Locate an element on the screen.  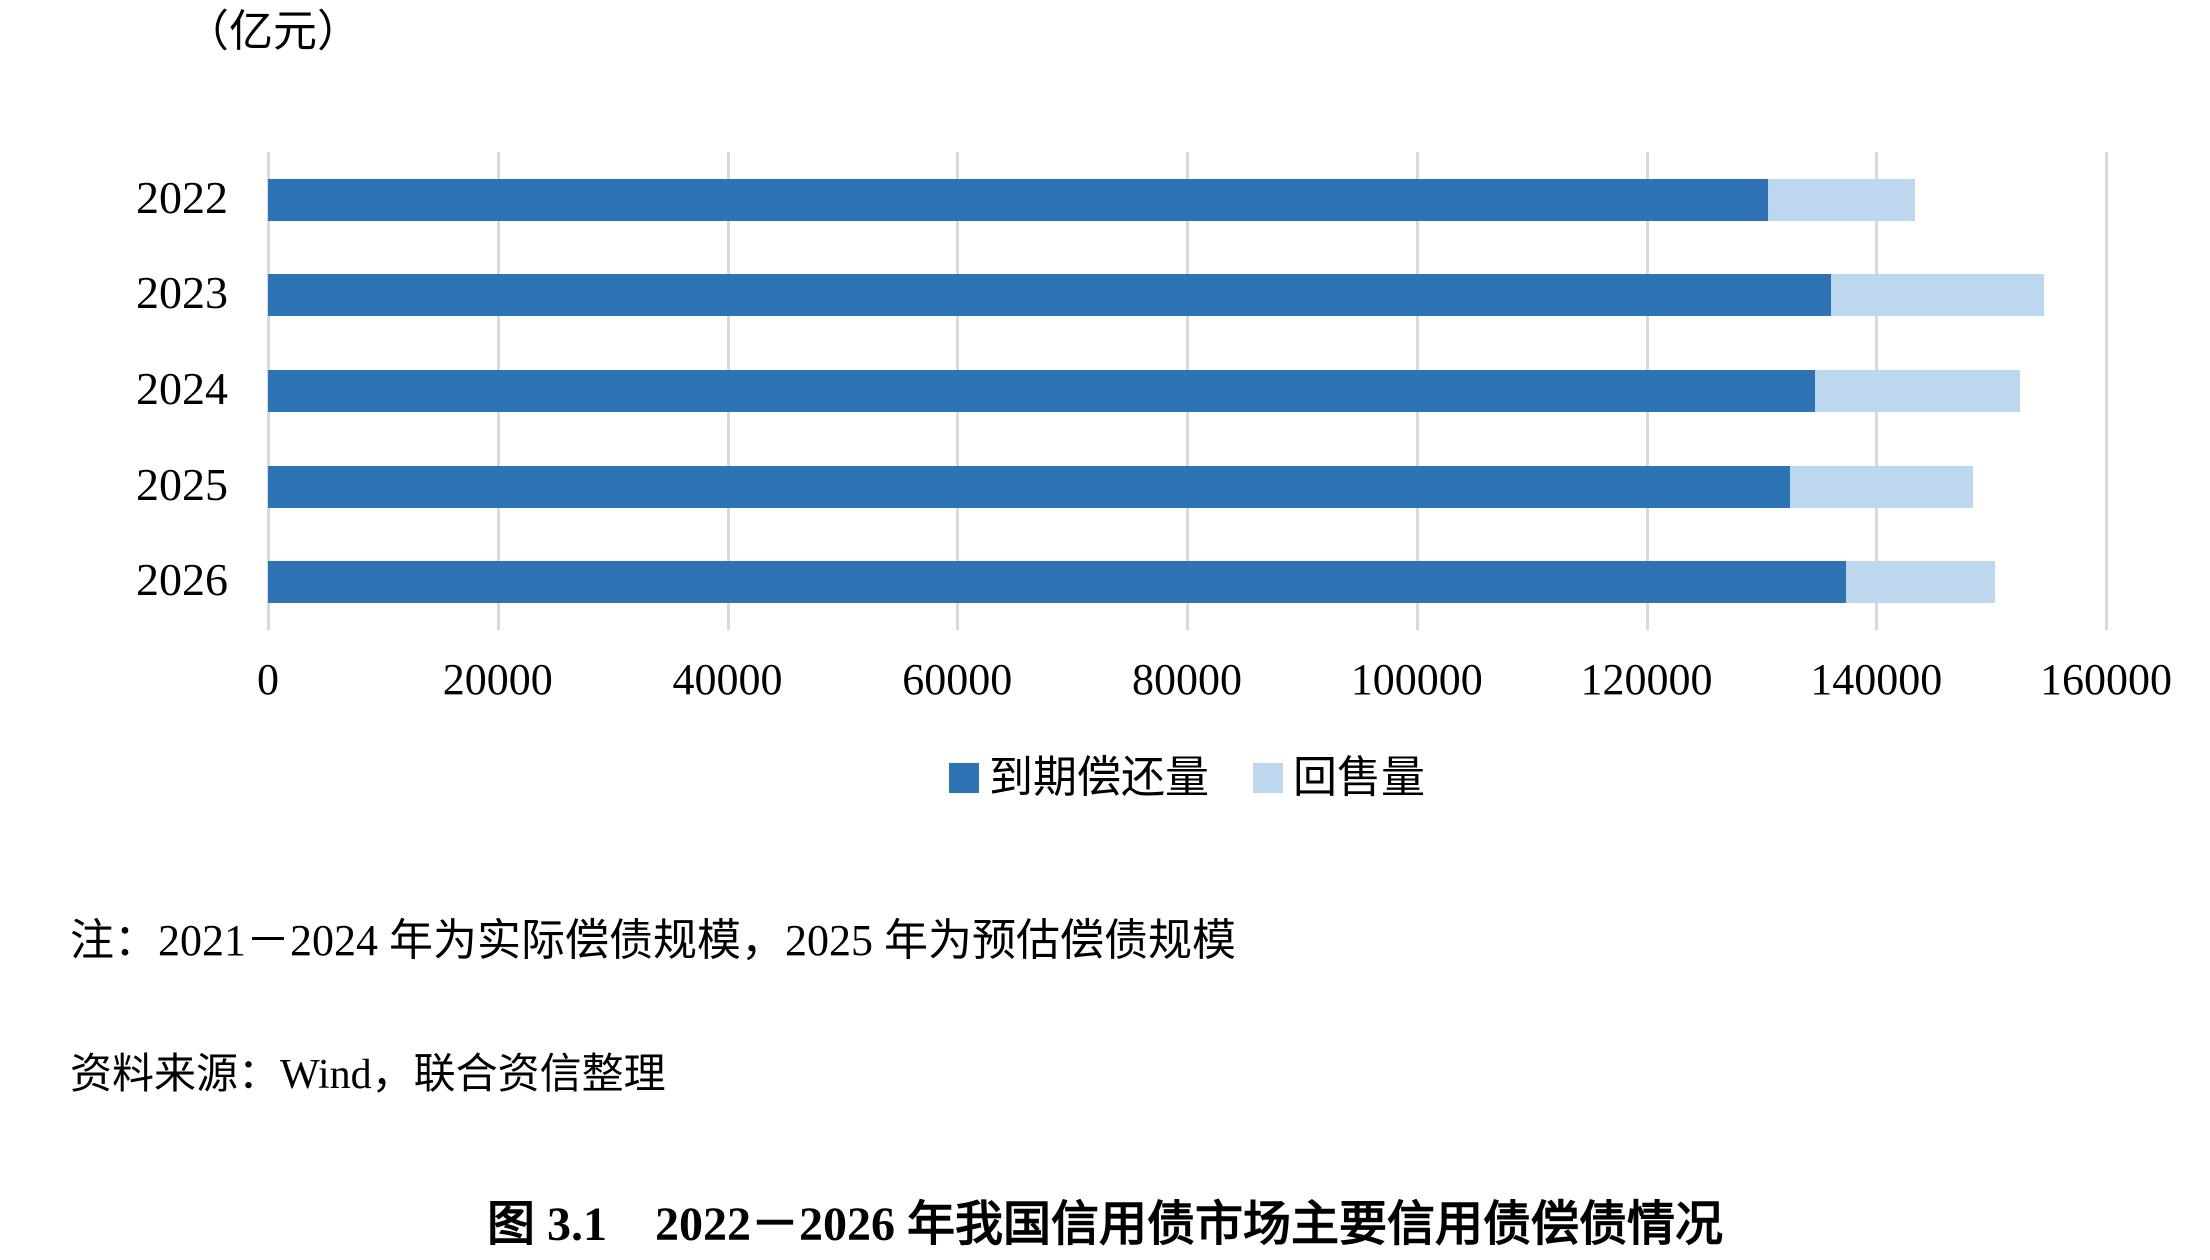
y-axis-labels: 2022 2023 2024 2025 2026 is located at coordinates (122, 391).